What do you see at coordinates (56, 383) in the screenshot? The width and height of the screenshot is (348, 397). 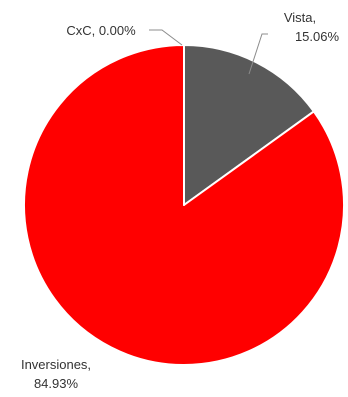 I see `data-label-inversiones-line-2: 84.93%` at bounding box center [56, 383].